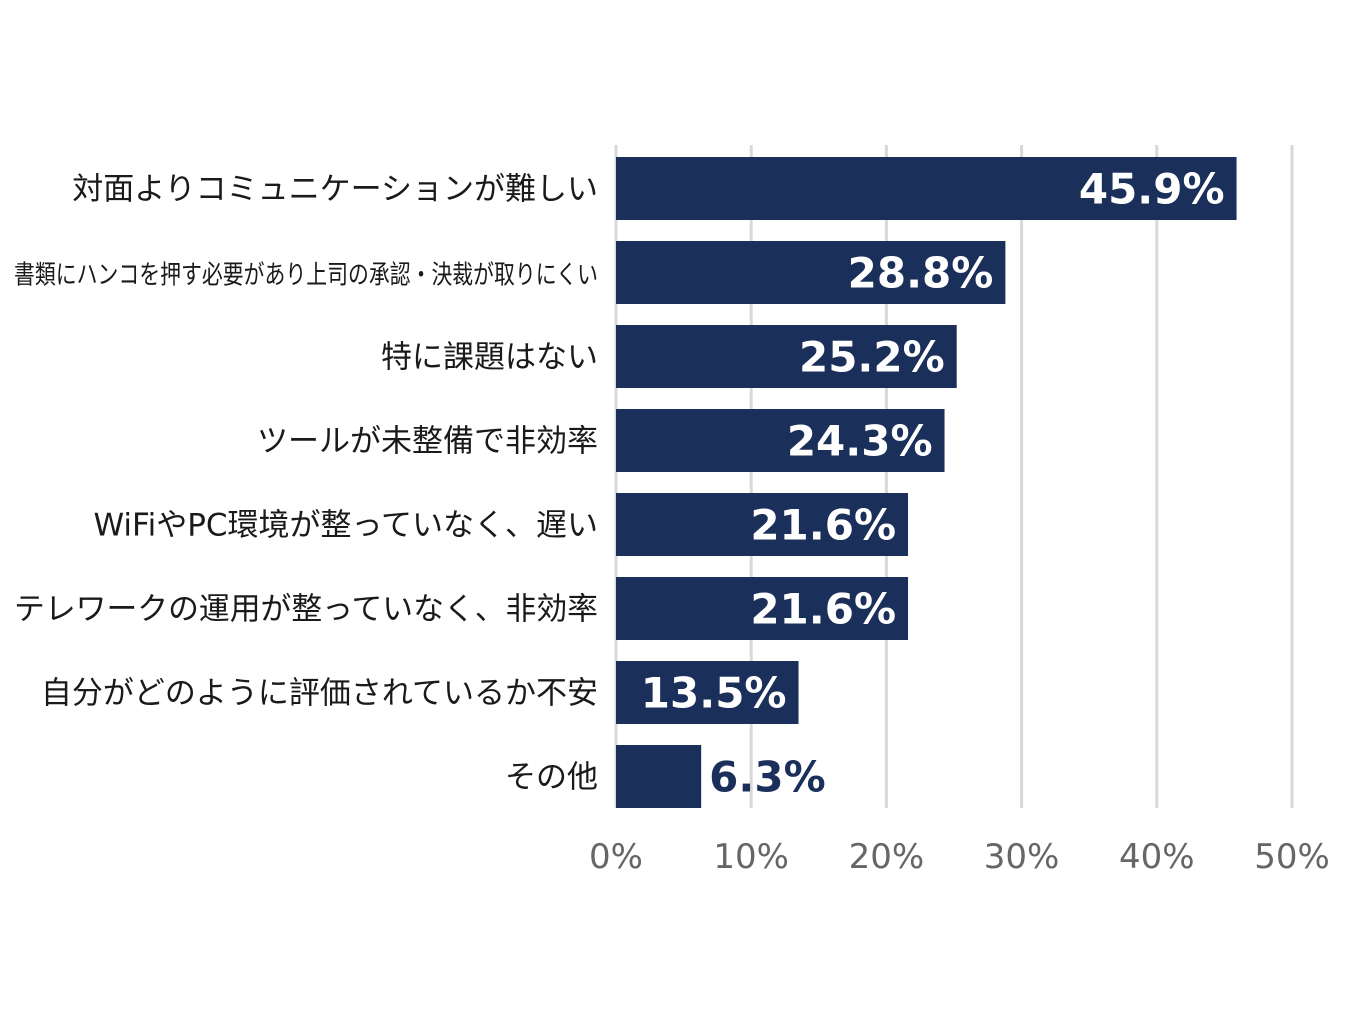 The image size is (1360, 1020). What do you see at coordinates (1157, 857) in the screenshot?
I see `x-tick-label: 40%` at bounding box center [1157, 857].